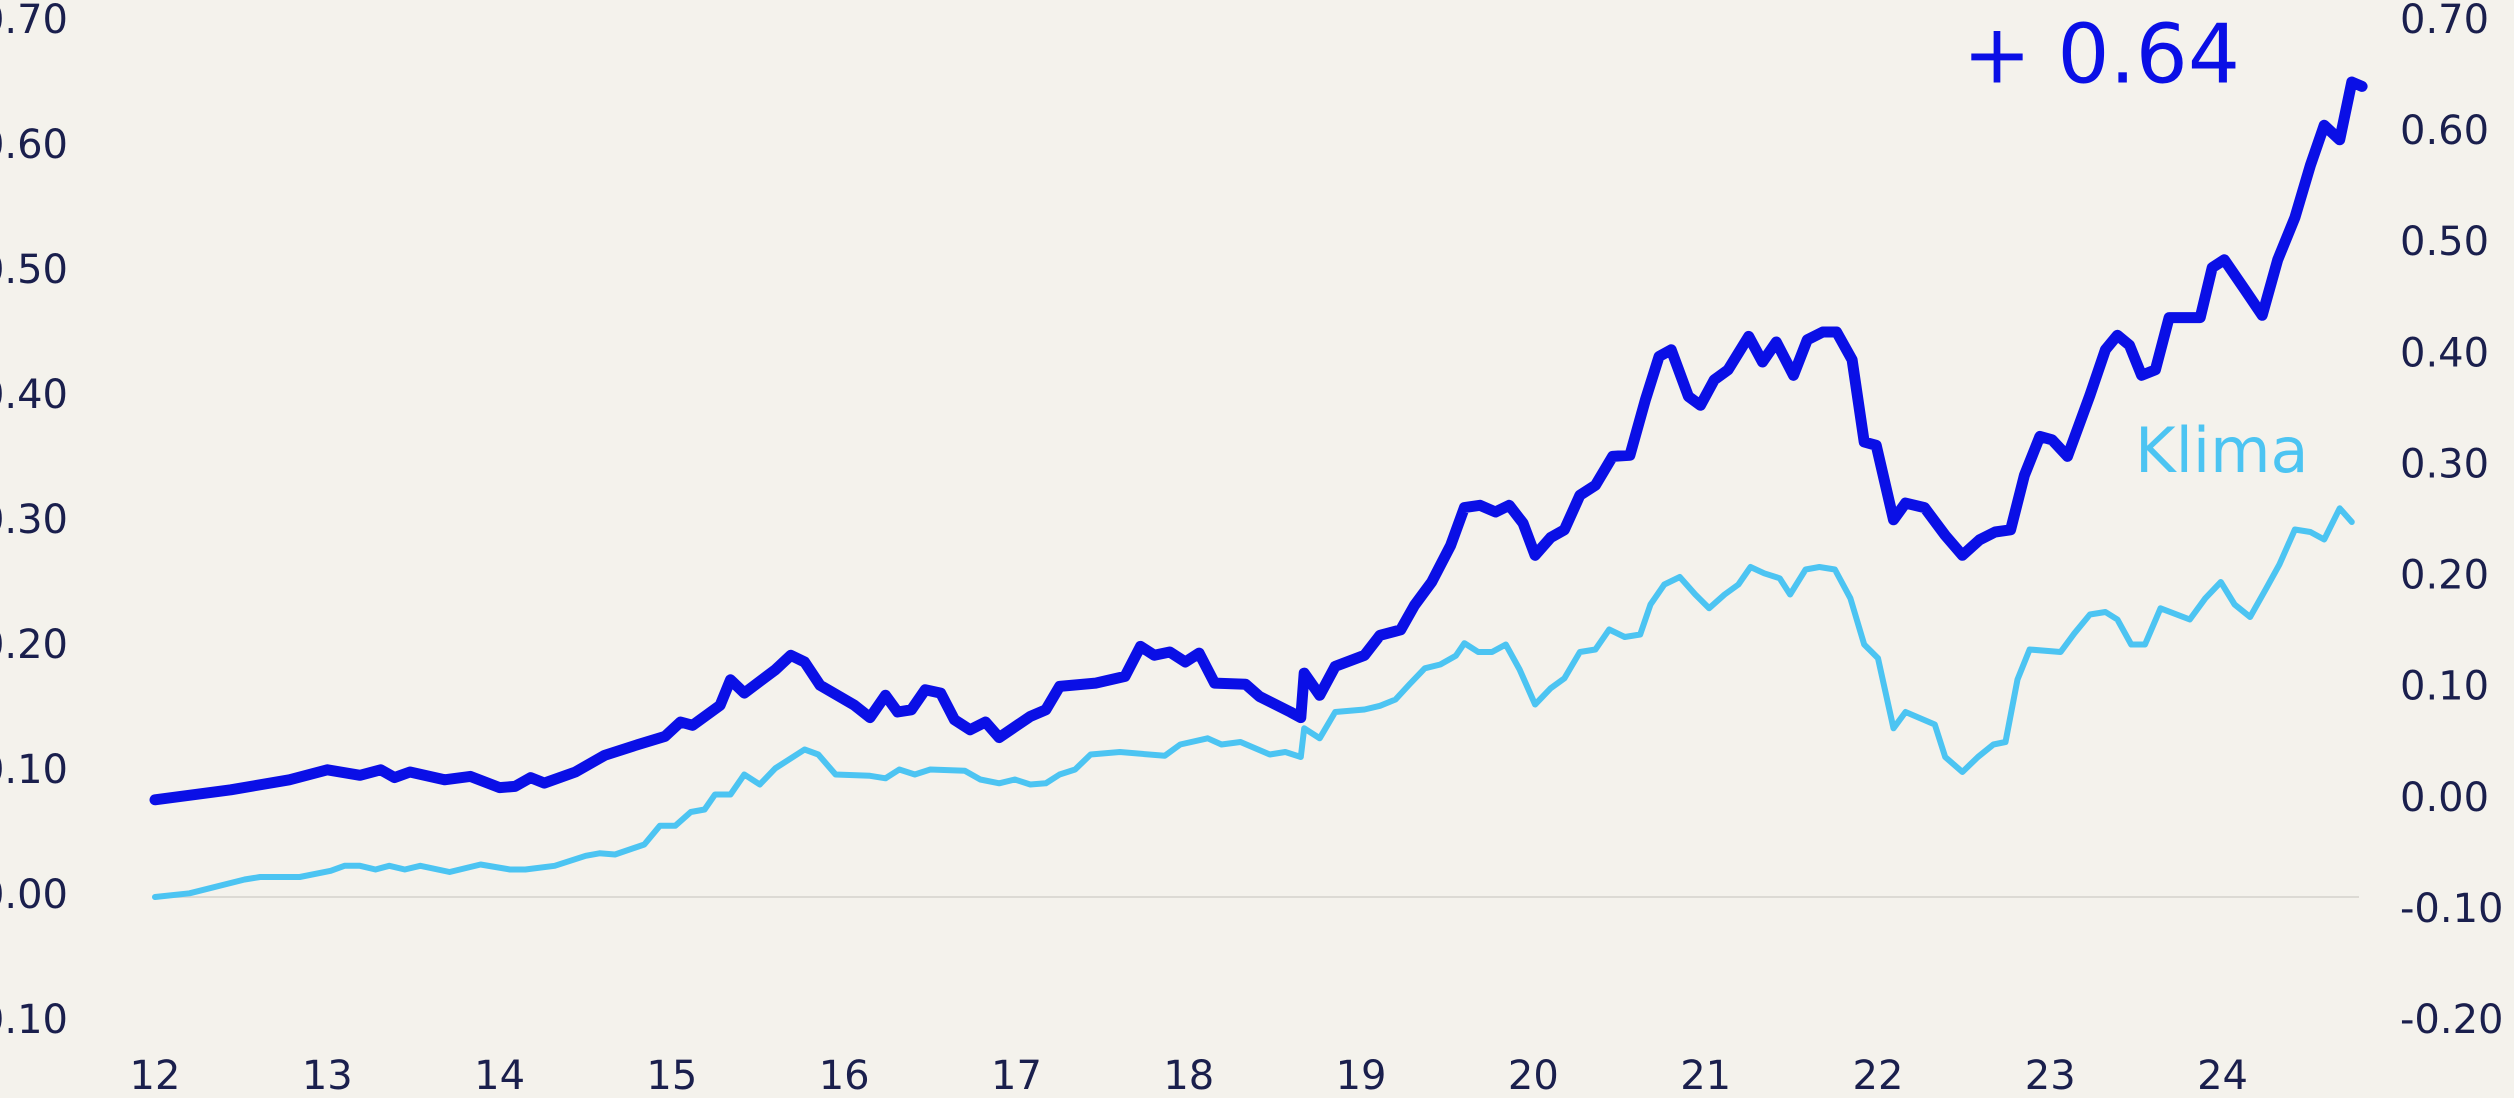 The height and width of the screenshot is (1098, 2514). Describe the element at coordinates (327, 1075) in the screenshot. I see `x-tick-label: 13` at that location.